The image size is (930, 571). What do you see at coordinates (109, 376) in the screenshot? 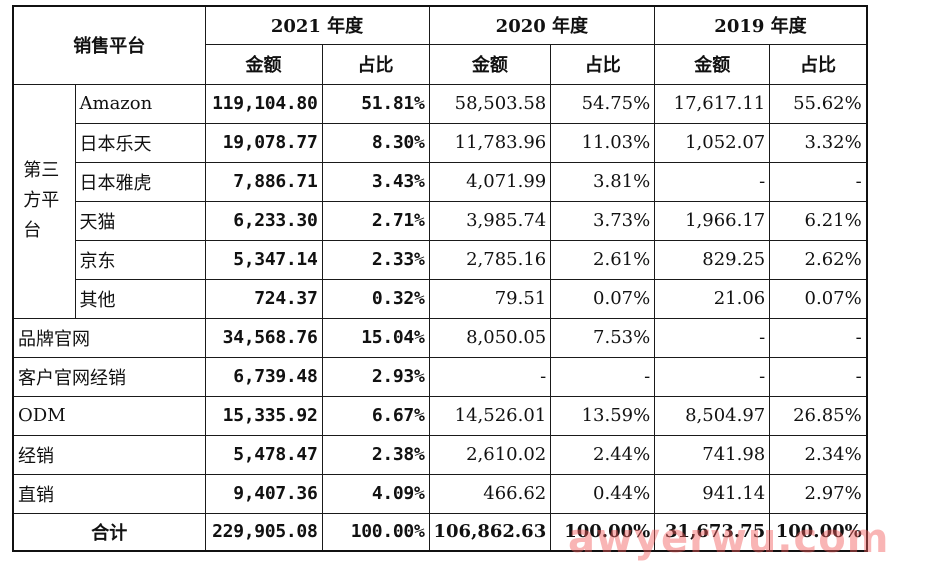
I see `row-label: 客户官网经销` at bounding box center [109, 376].